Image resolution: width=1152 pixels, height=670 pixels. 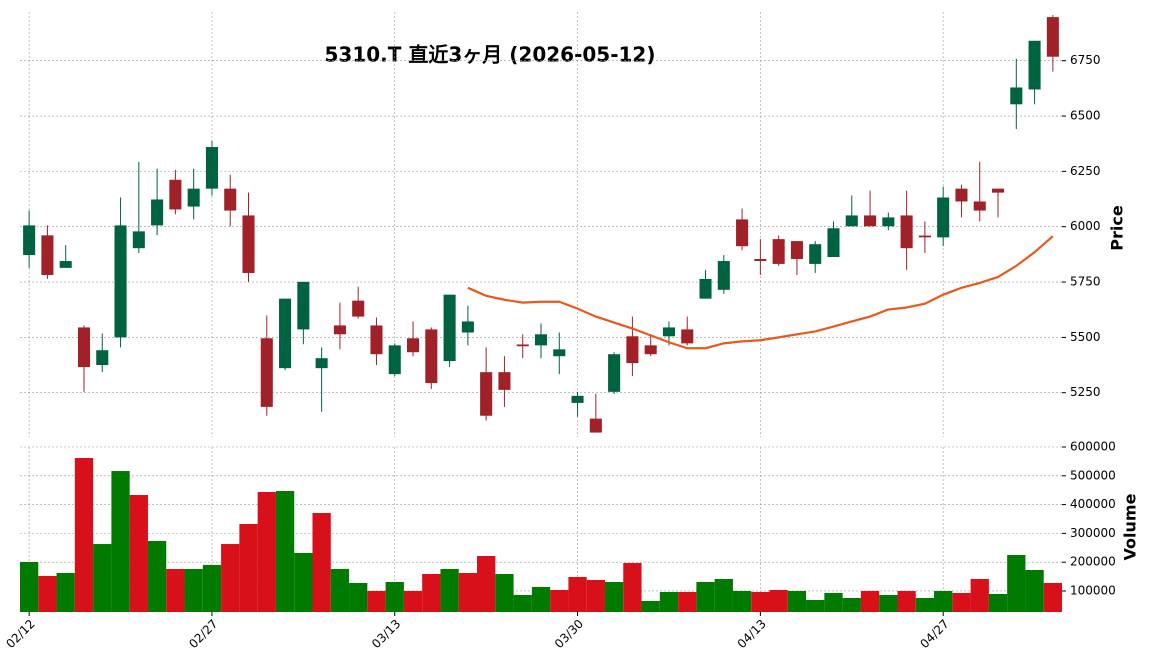 I want to click on y-axis-label: Volume, so click(x=1130, y=526).